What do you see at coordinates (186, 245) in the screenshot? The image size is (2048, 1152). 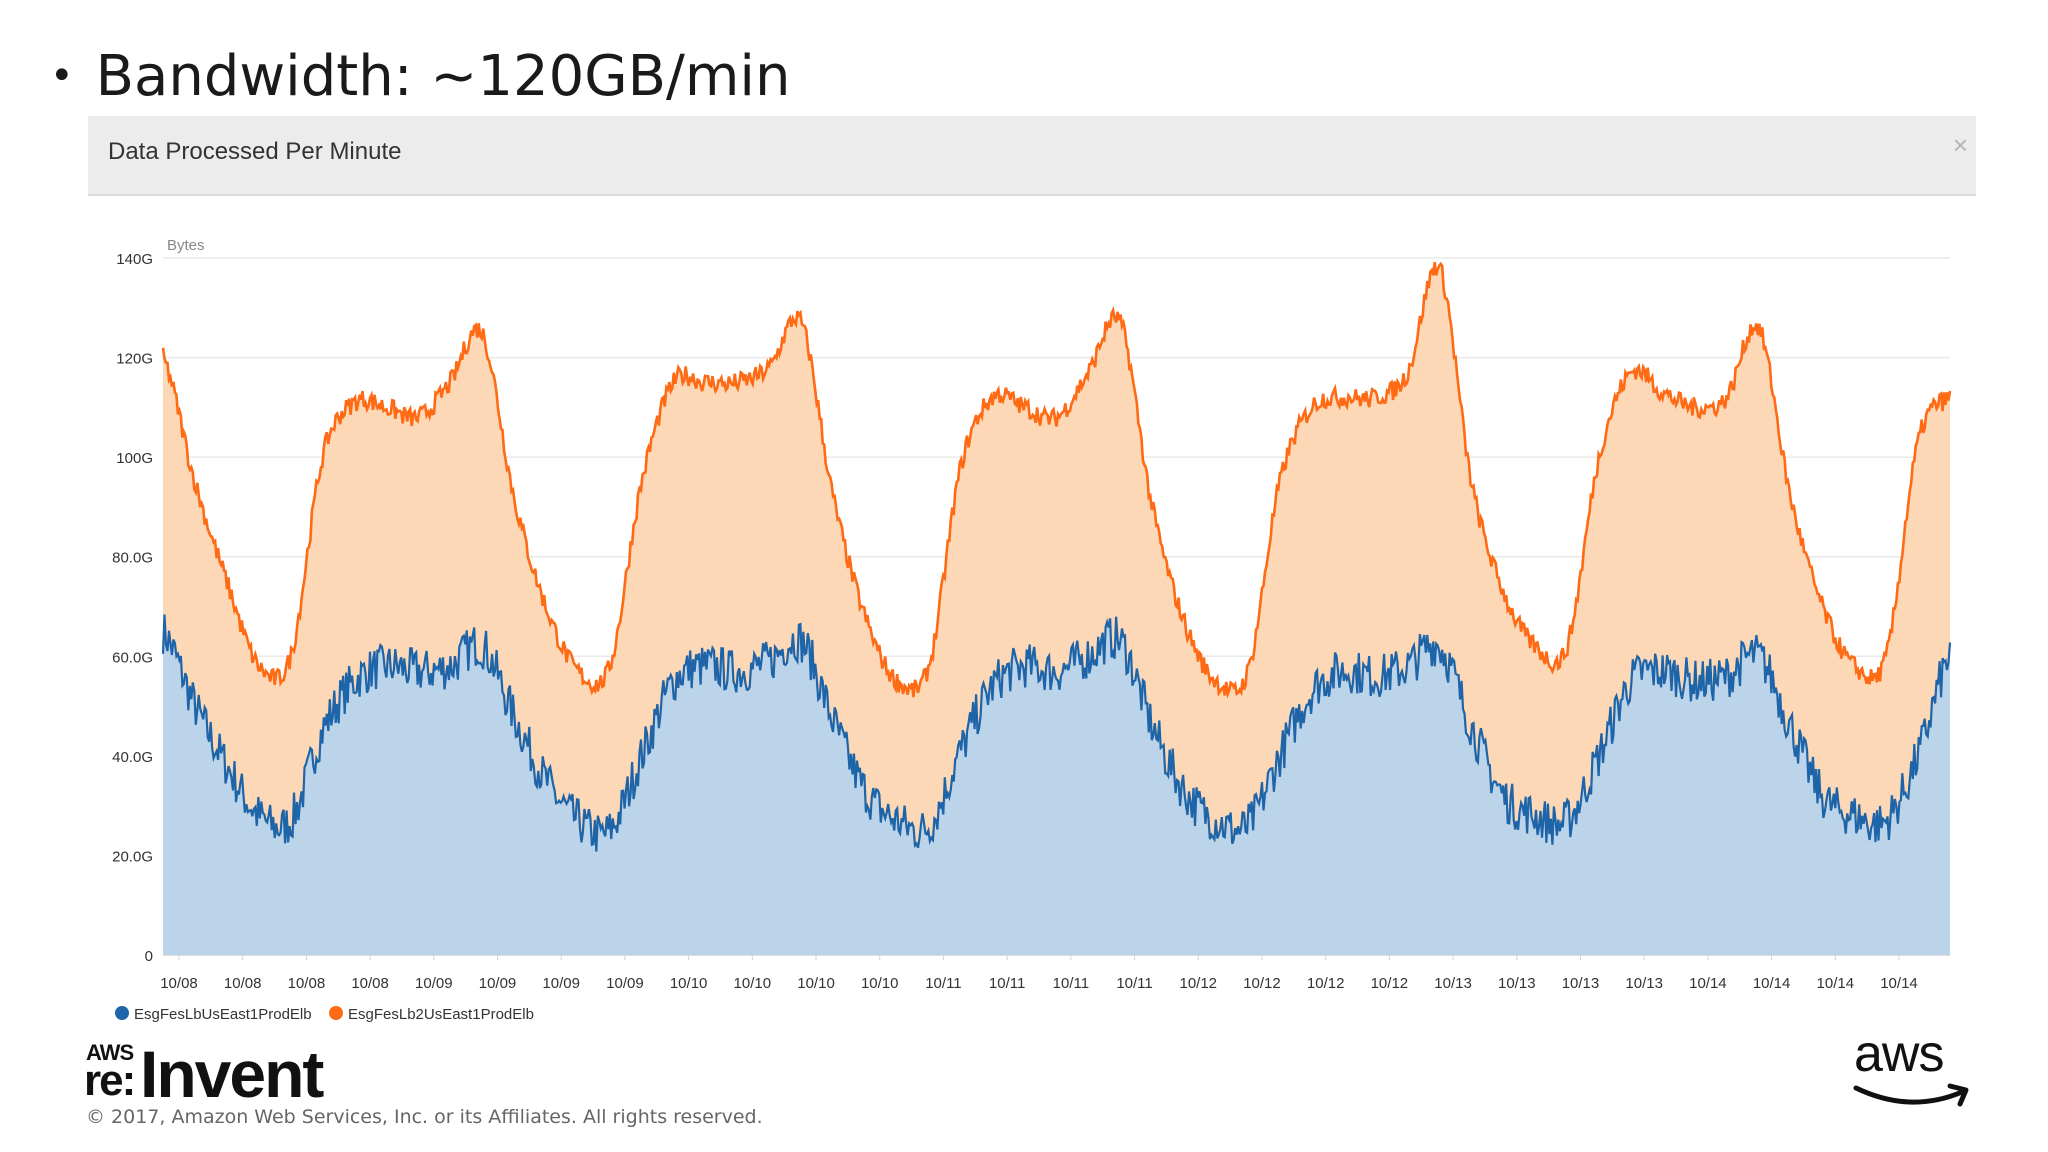 I see `y-axis-label: Bytes` at bounding box center [186, 245].